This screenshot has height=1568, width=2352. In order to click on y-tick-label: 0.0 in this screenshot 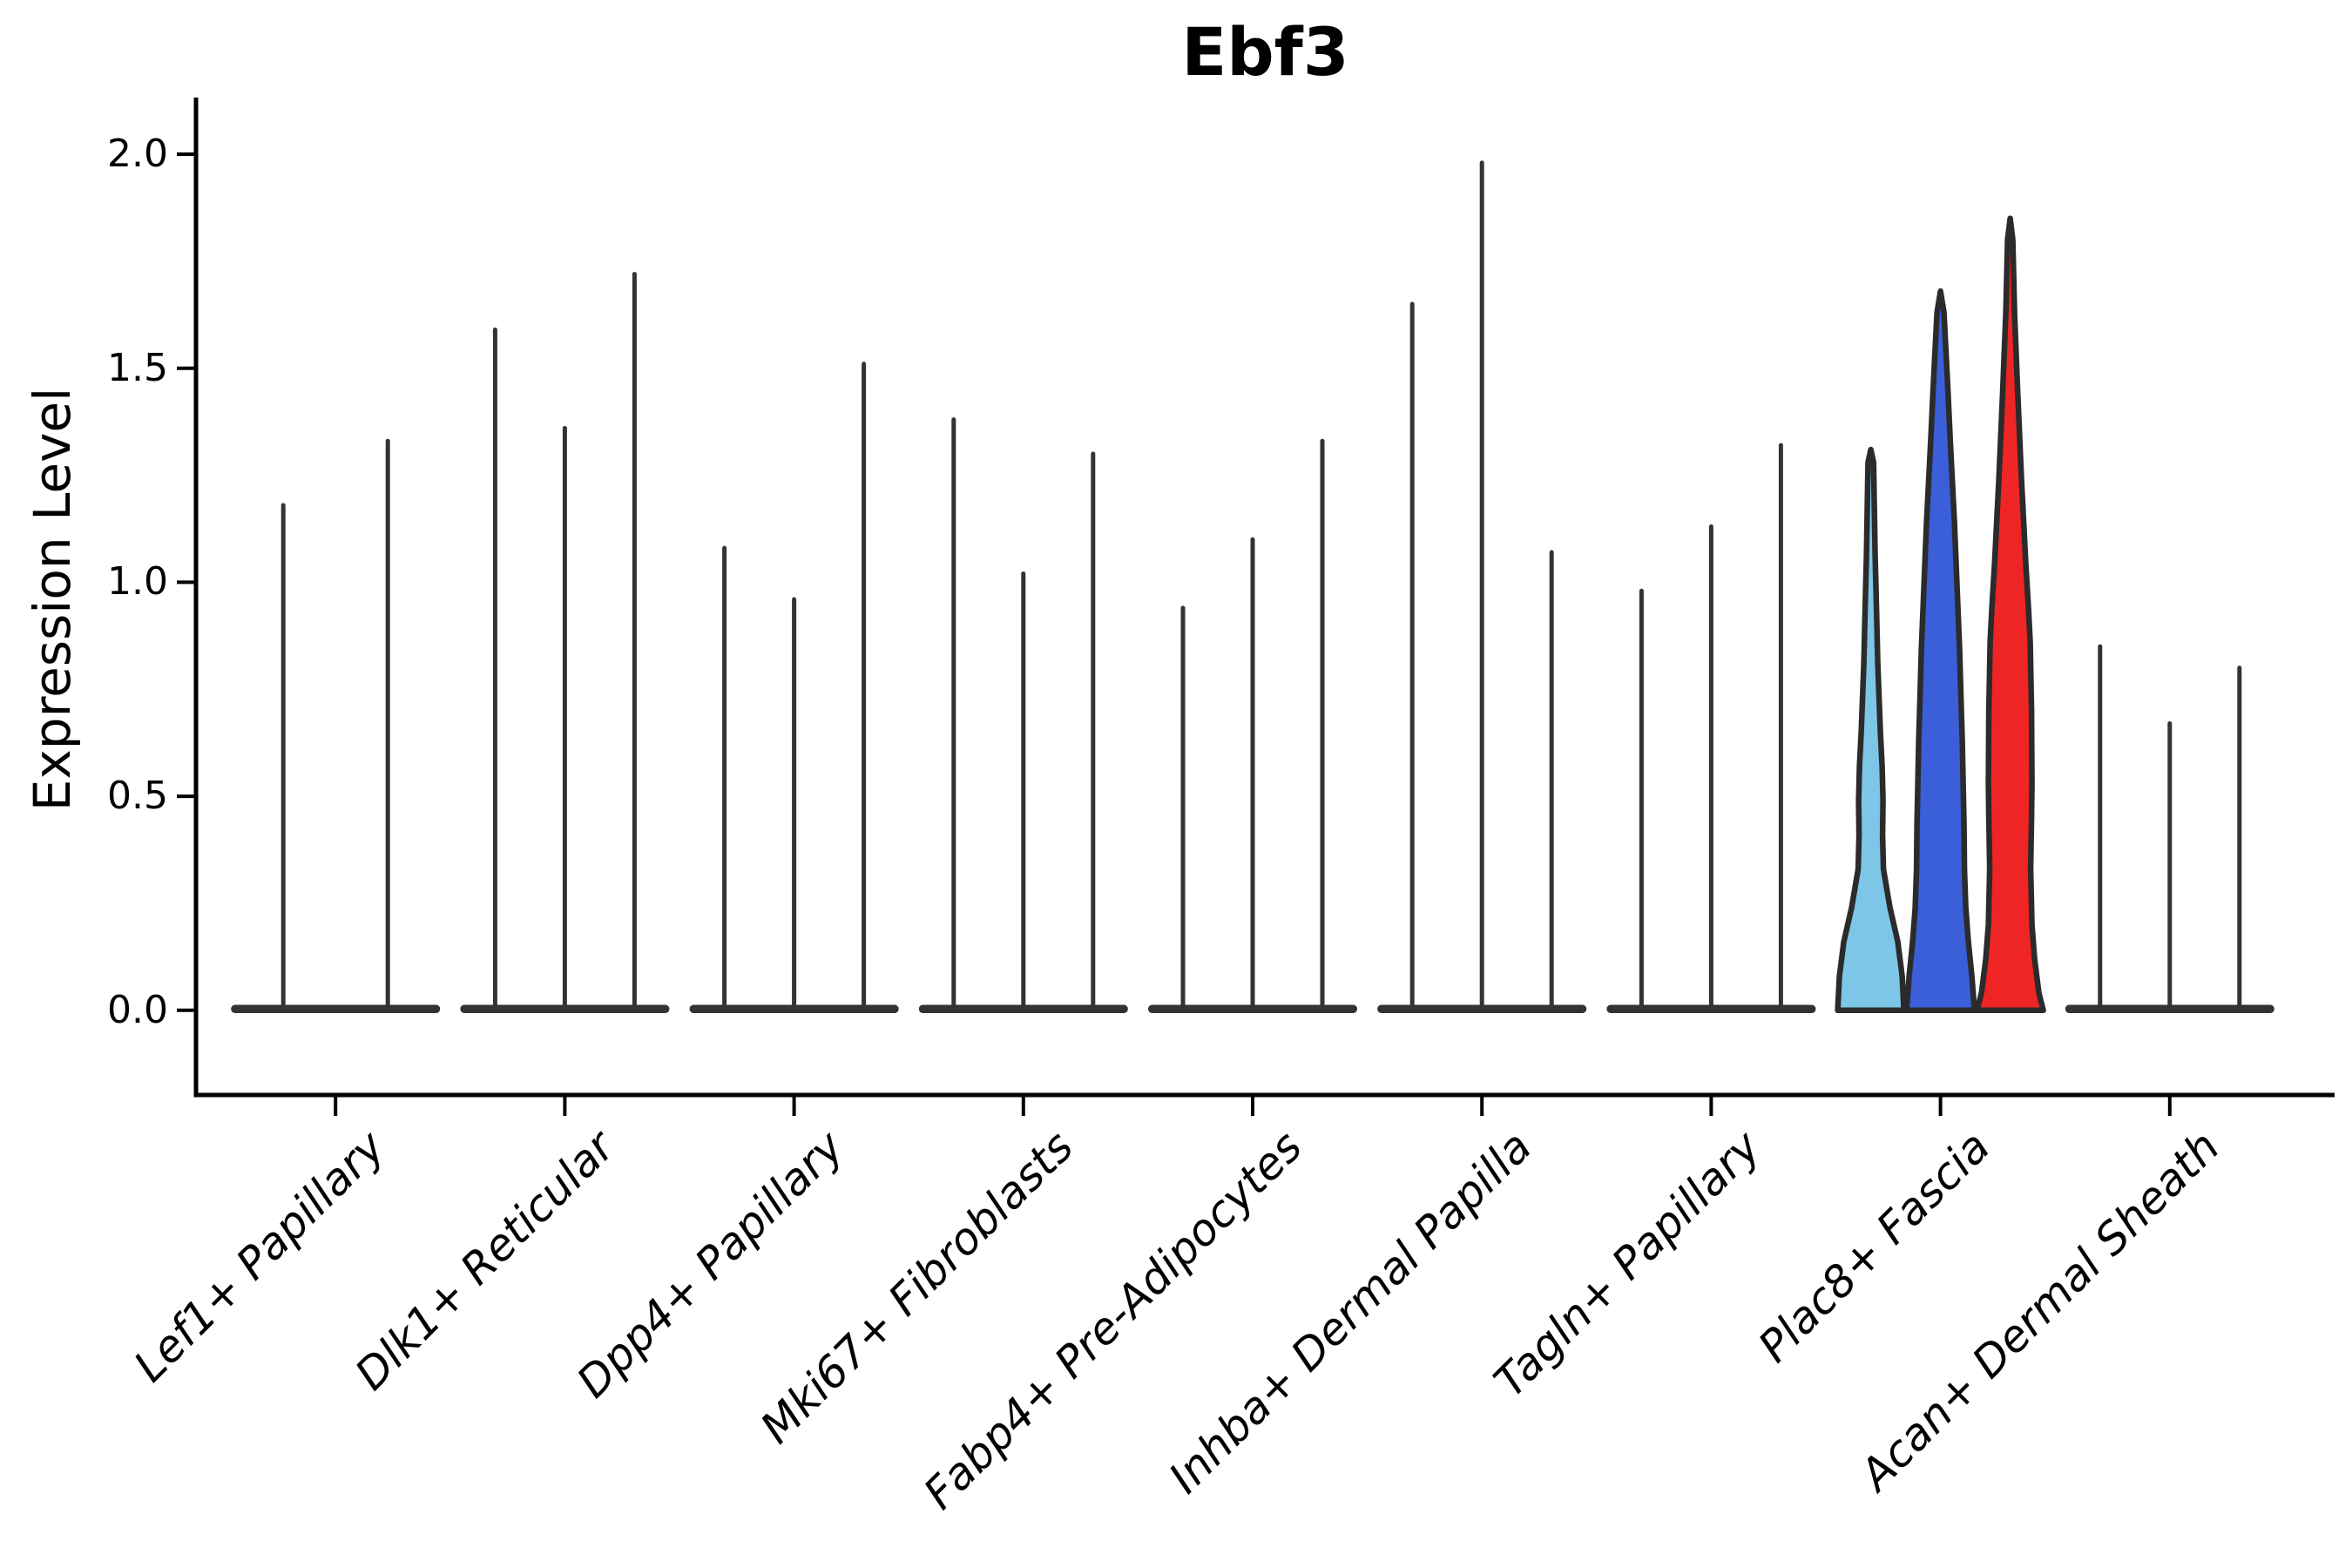, I will do `click(137, 1009)`.